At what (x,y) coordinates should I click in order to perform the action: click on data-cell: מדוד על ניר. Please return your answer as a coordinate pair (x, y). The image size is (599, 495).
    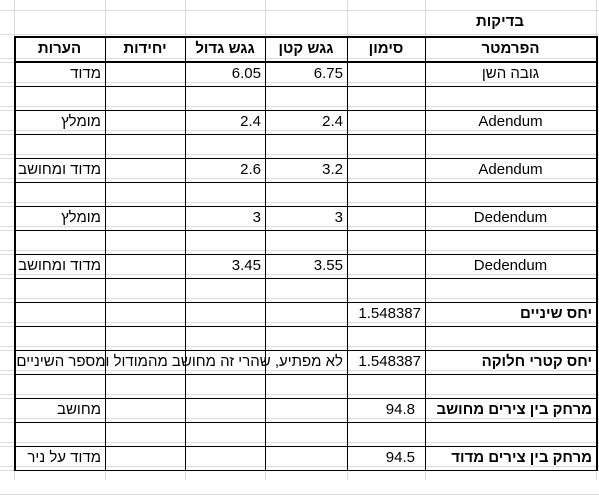
    Looking at the image, I should click on (64, 457).